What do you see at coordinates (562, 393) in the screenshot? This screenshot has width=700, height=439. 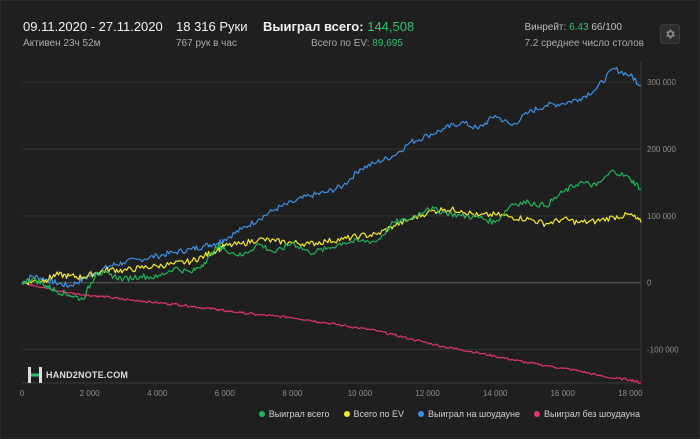 I see `x-tick-label: 16 000` at bounding box center [562, 393].